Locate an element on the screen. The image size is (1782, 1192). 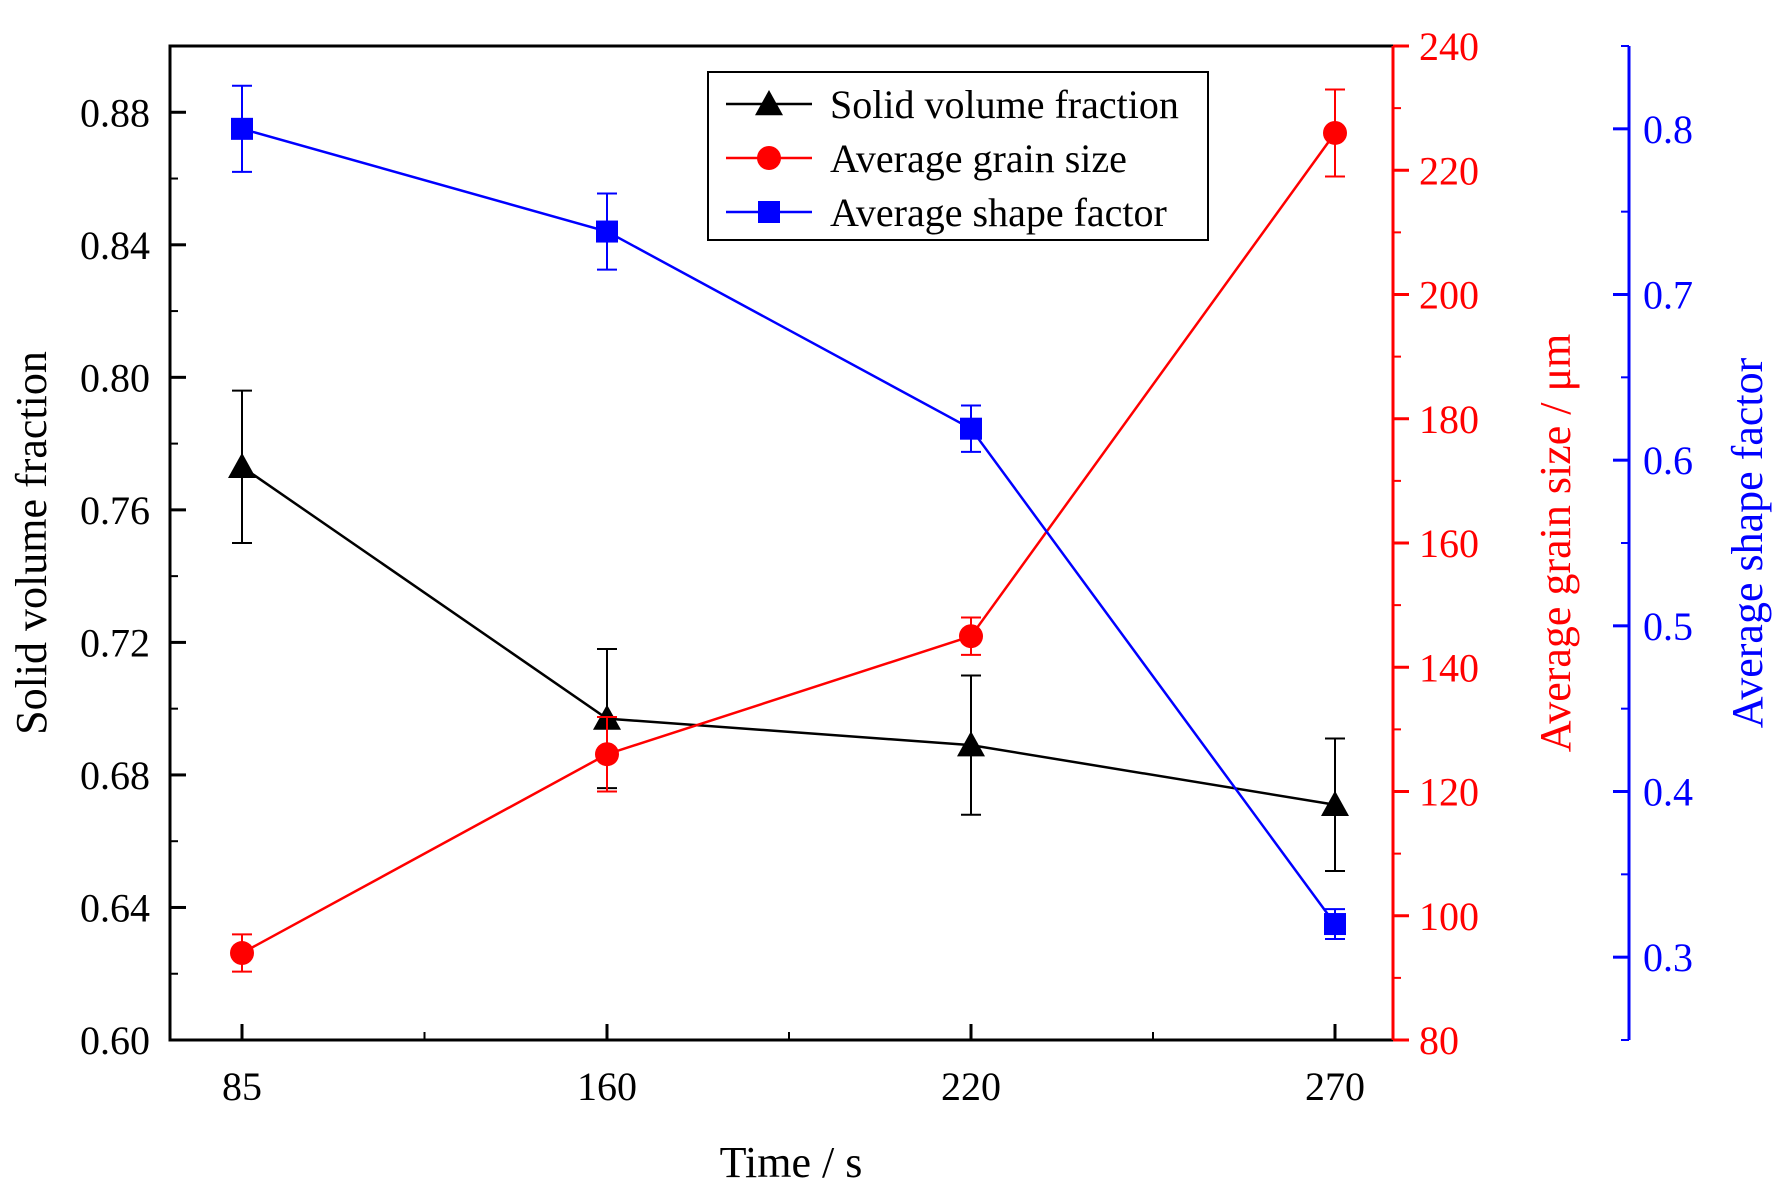
right1-tick-label: 180 is located at coordinates (1449, 419).